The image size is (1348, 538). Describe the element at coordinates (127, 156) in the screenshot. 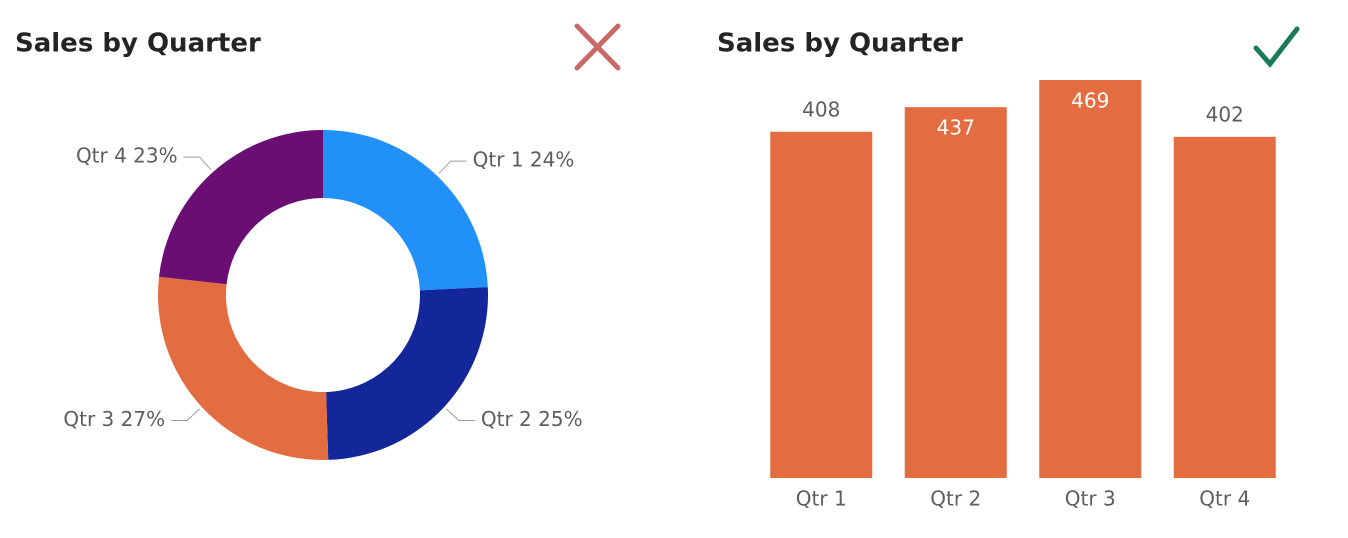

I see `data-label: Qtr 4 23%` at that location.